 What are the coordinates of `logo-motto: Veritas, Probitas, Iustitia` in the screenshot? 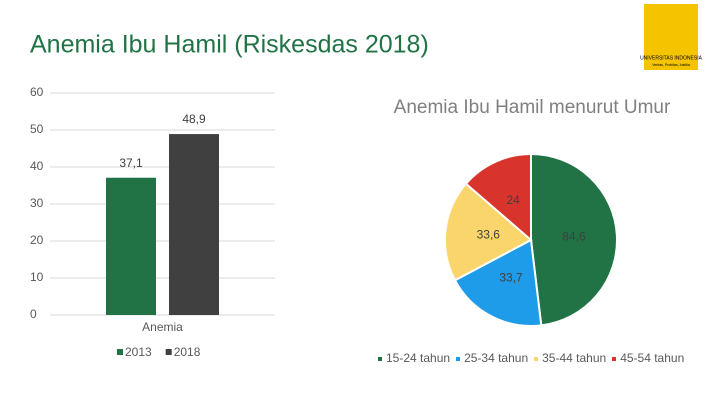 It's located at (671, 65).